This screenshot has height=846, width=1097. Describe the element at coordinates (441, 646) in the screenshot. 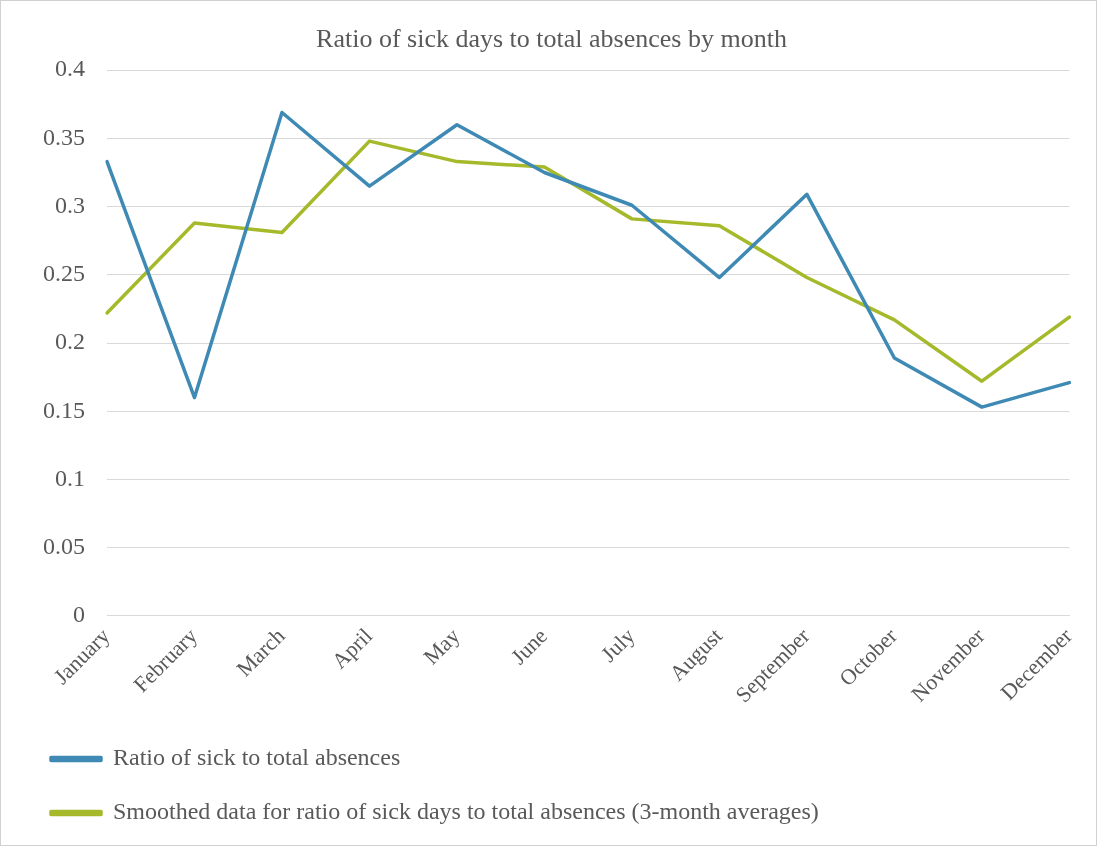

I see `x-tick-label: May` at that location.